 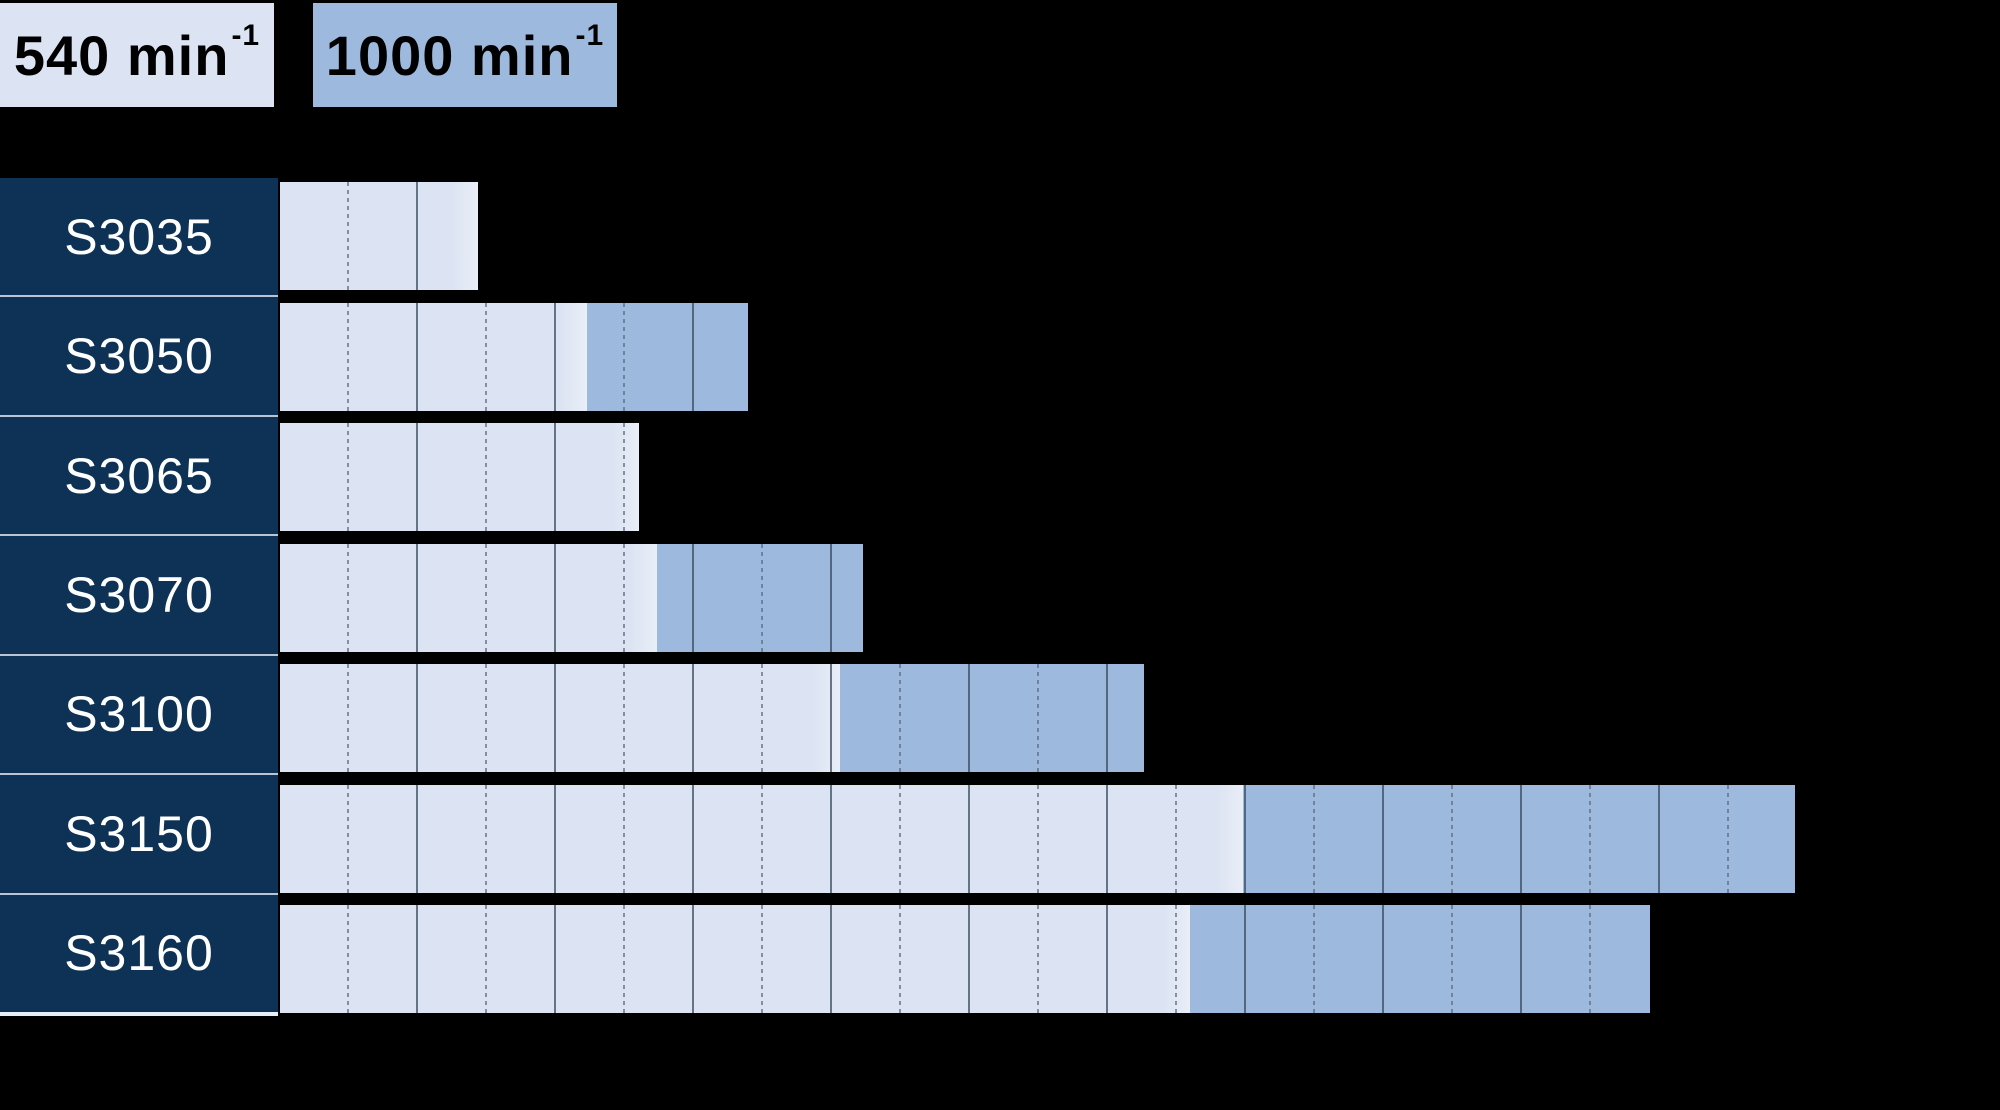 What do you see at coordinates (712, 718) in the screenshot?
I see `bar-row-s3100` at bounding box center [712, 718].